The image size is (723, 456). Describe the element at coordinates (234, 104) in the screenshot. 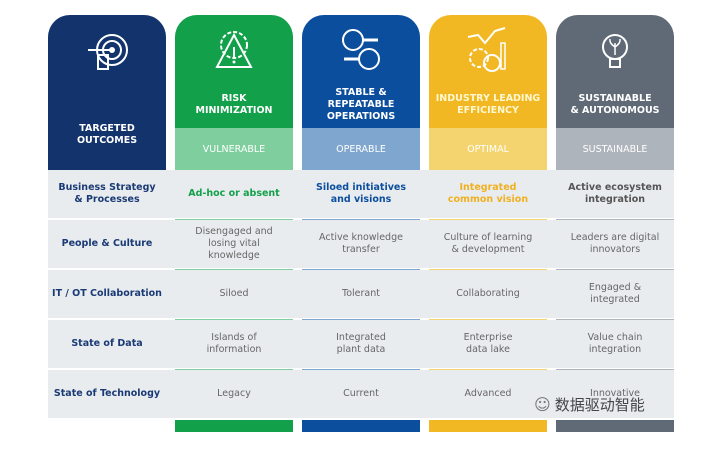

I see `header-col-1-title: RISK MINIMIZATION` at that location.